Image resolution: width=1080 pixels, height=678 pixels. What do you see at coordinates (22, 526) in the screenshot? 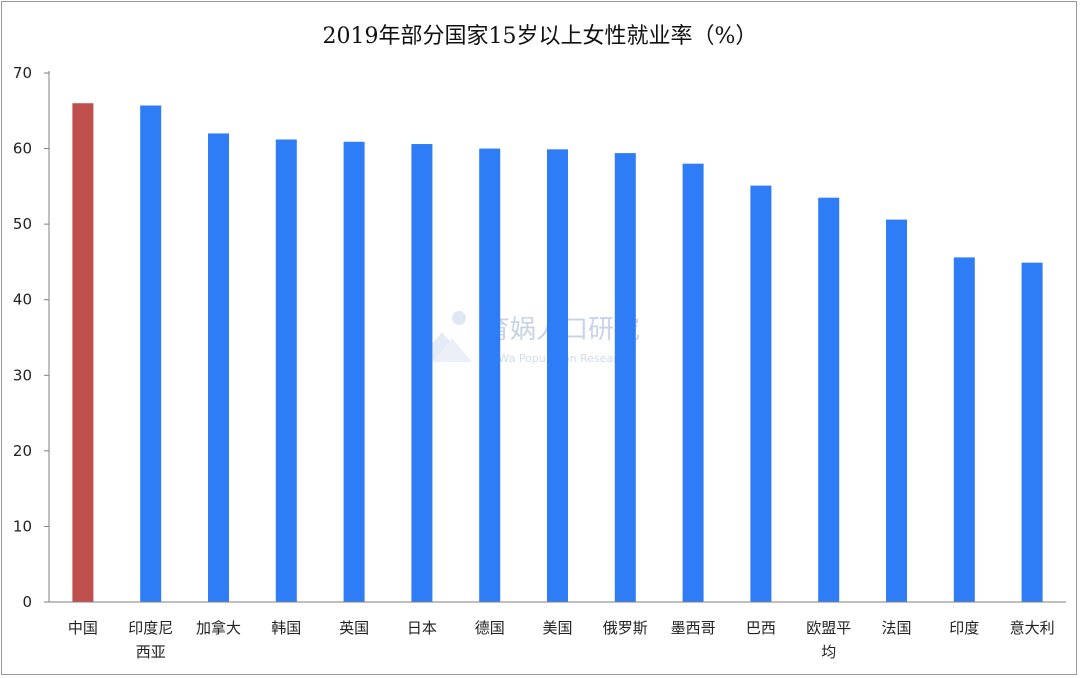
I see `y-tick-label: 10` at bounding box center [22, 526].